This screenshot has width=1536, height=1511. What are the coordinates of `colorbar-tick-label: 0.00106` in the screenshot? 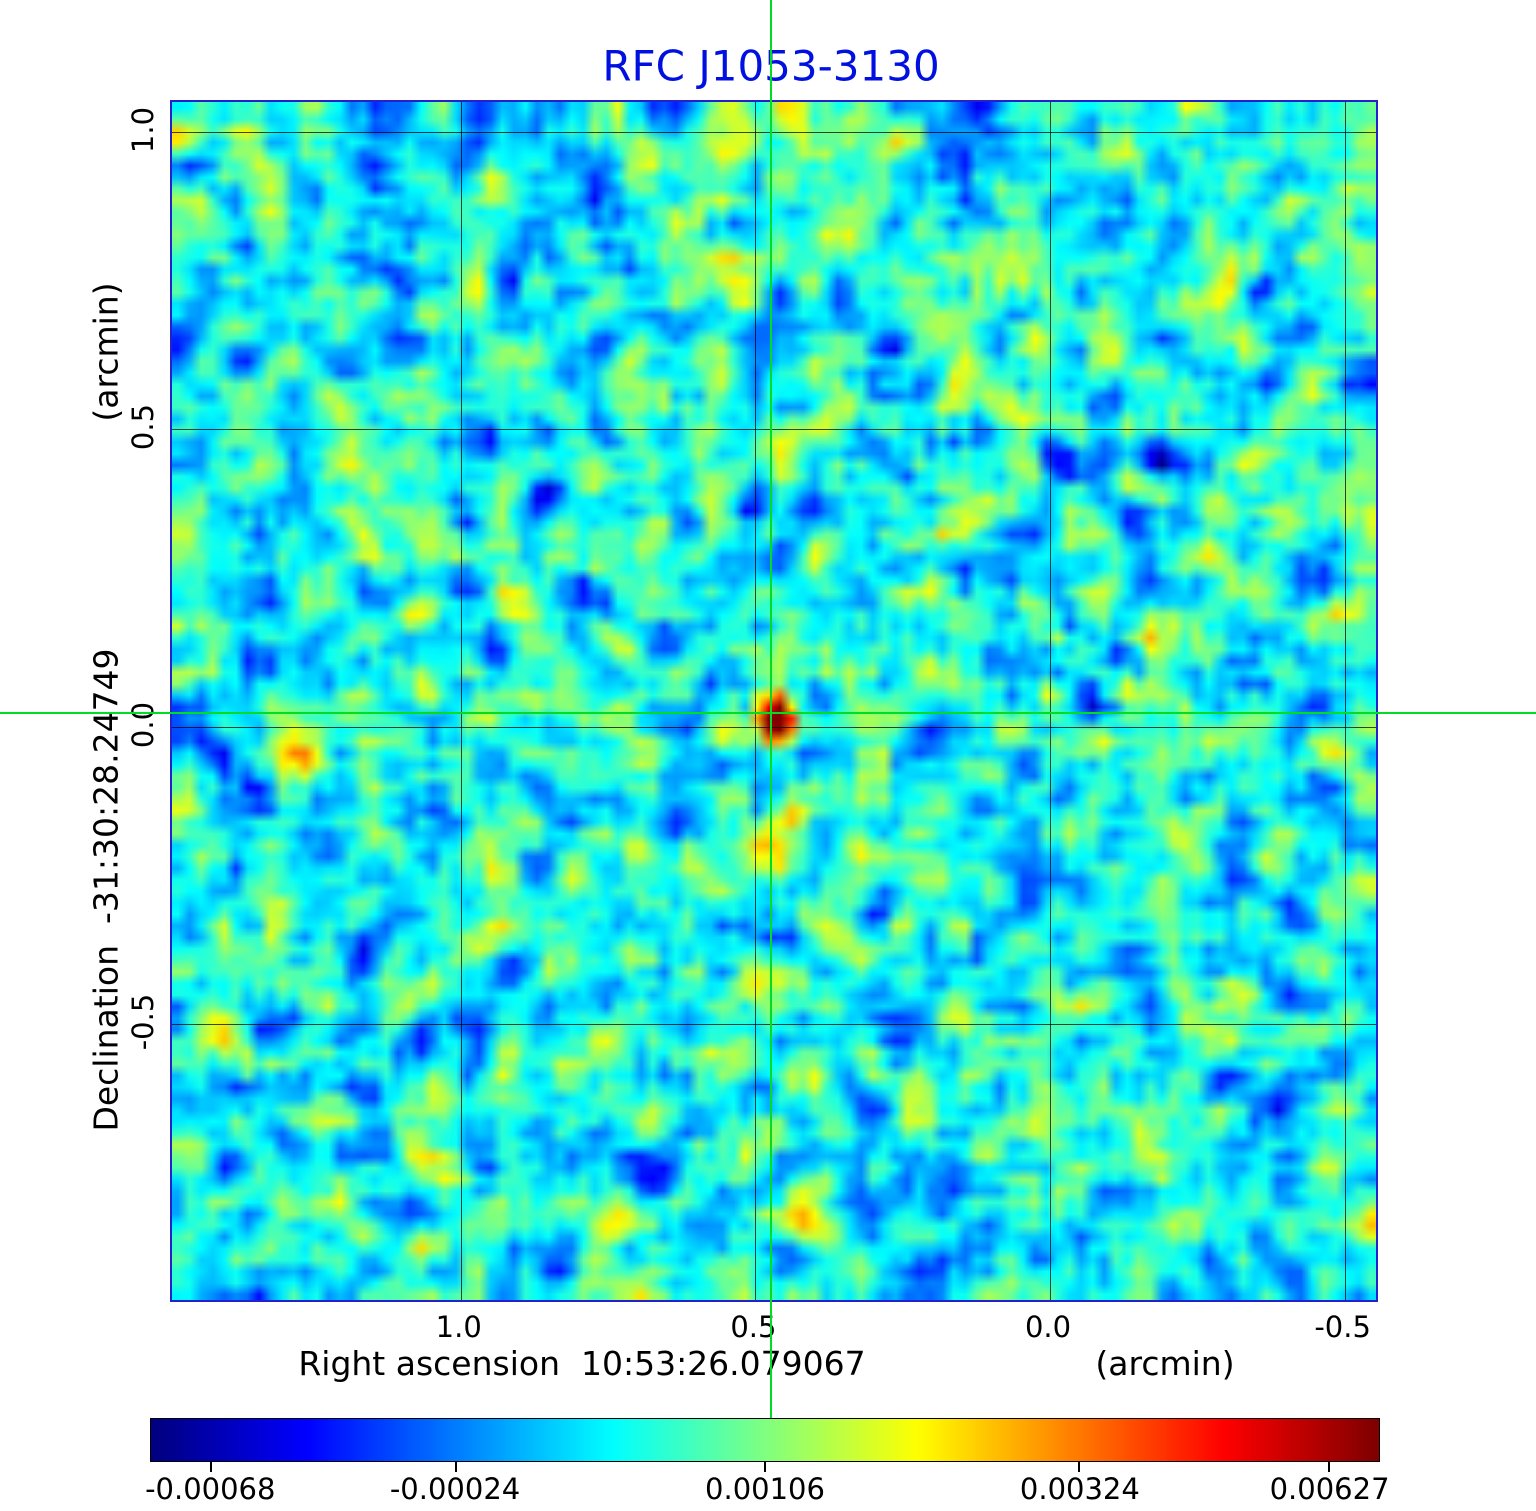 It's located at (765, 1489).